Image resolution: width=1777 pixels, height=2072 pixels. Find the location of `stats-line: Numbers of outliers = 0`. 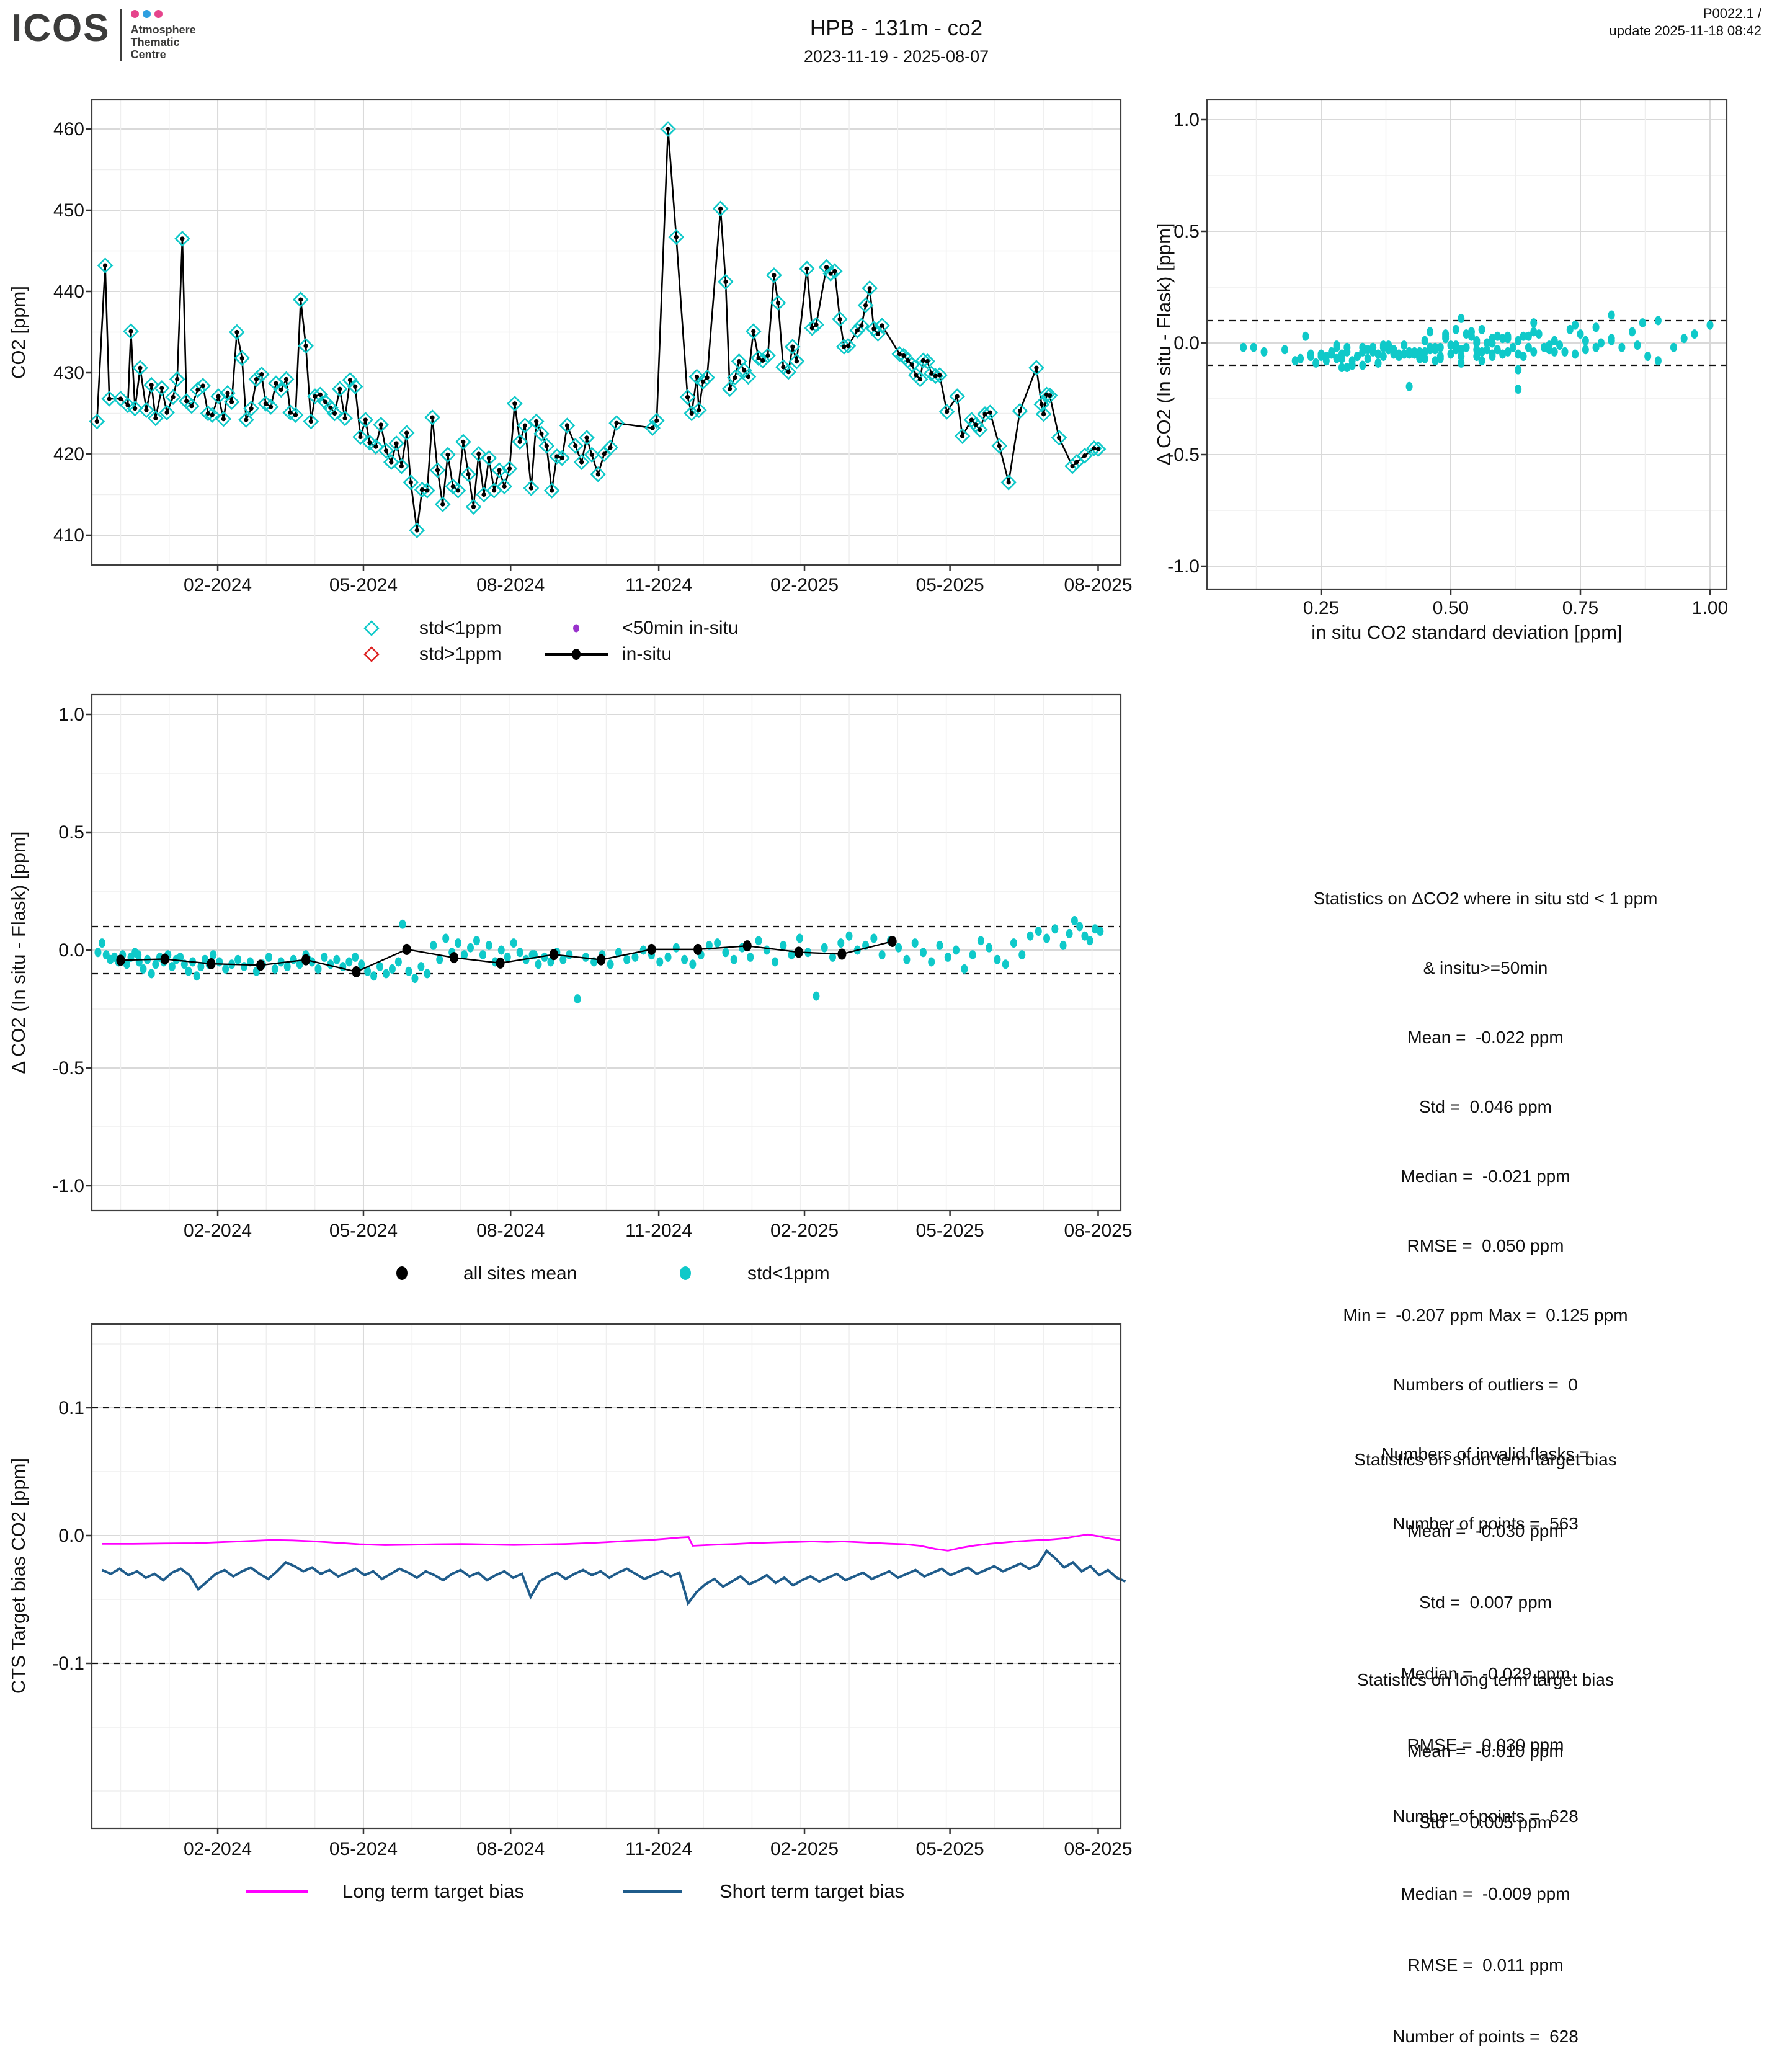

stats-line: Numbers of outliers = 0 is located at coordinates (1485, 1384).